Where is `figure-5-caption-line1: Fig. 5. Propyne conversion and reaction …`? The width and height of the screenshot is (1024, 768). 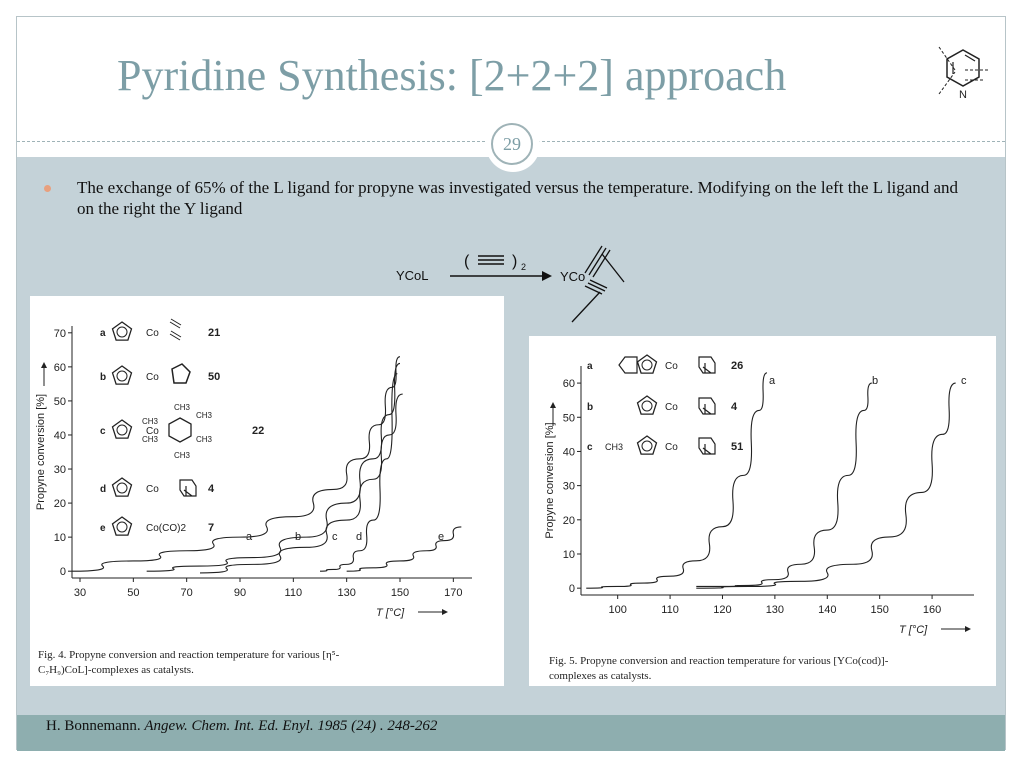
figure-5-caption-line1: Fig. 5. Propyne conversion and reaction … is located at coordinates (719, 661).